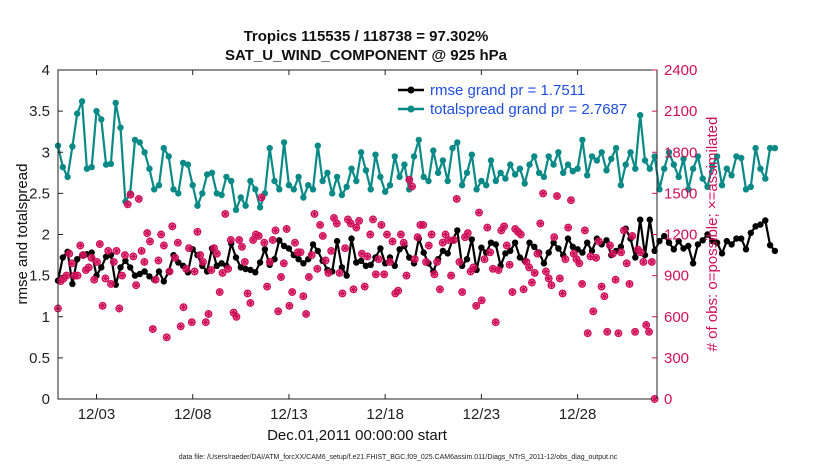 The width and height of the screenshot is (830, 470). Describe the element at coordinates (482, 414) in the screenshot. I see `x-tick-label: 12/23` at that location.